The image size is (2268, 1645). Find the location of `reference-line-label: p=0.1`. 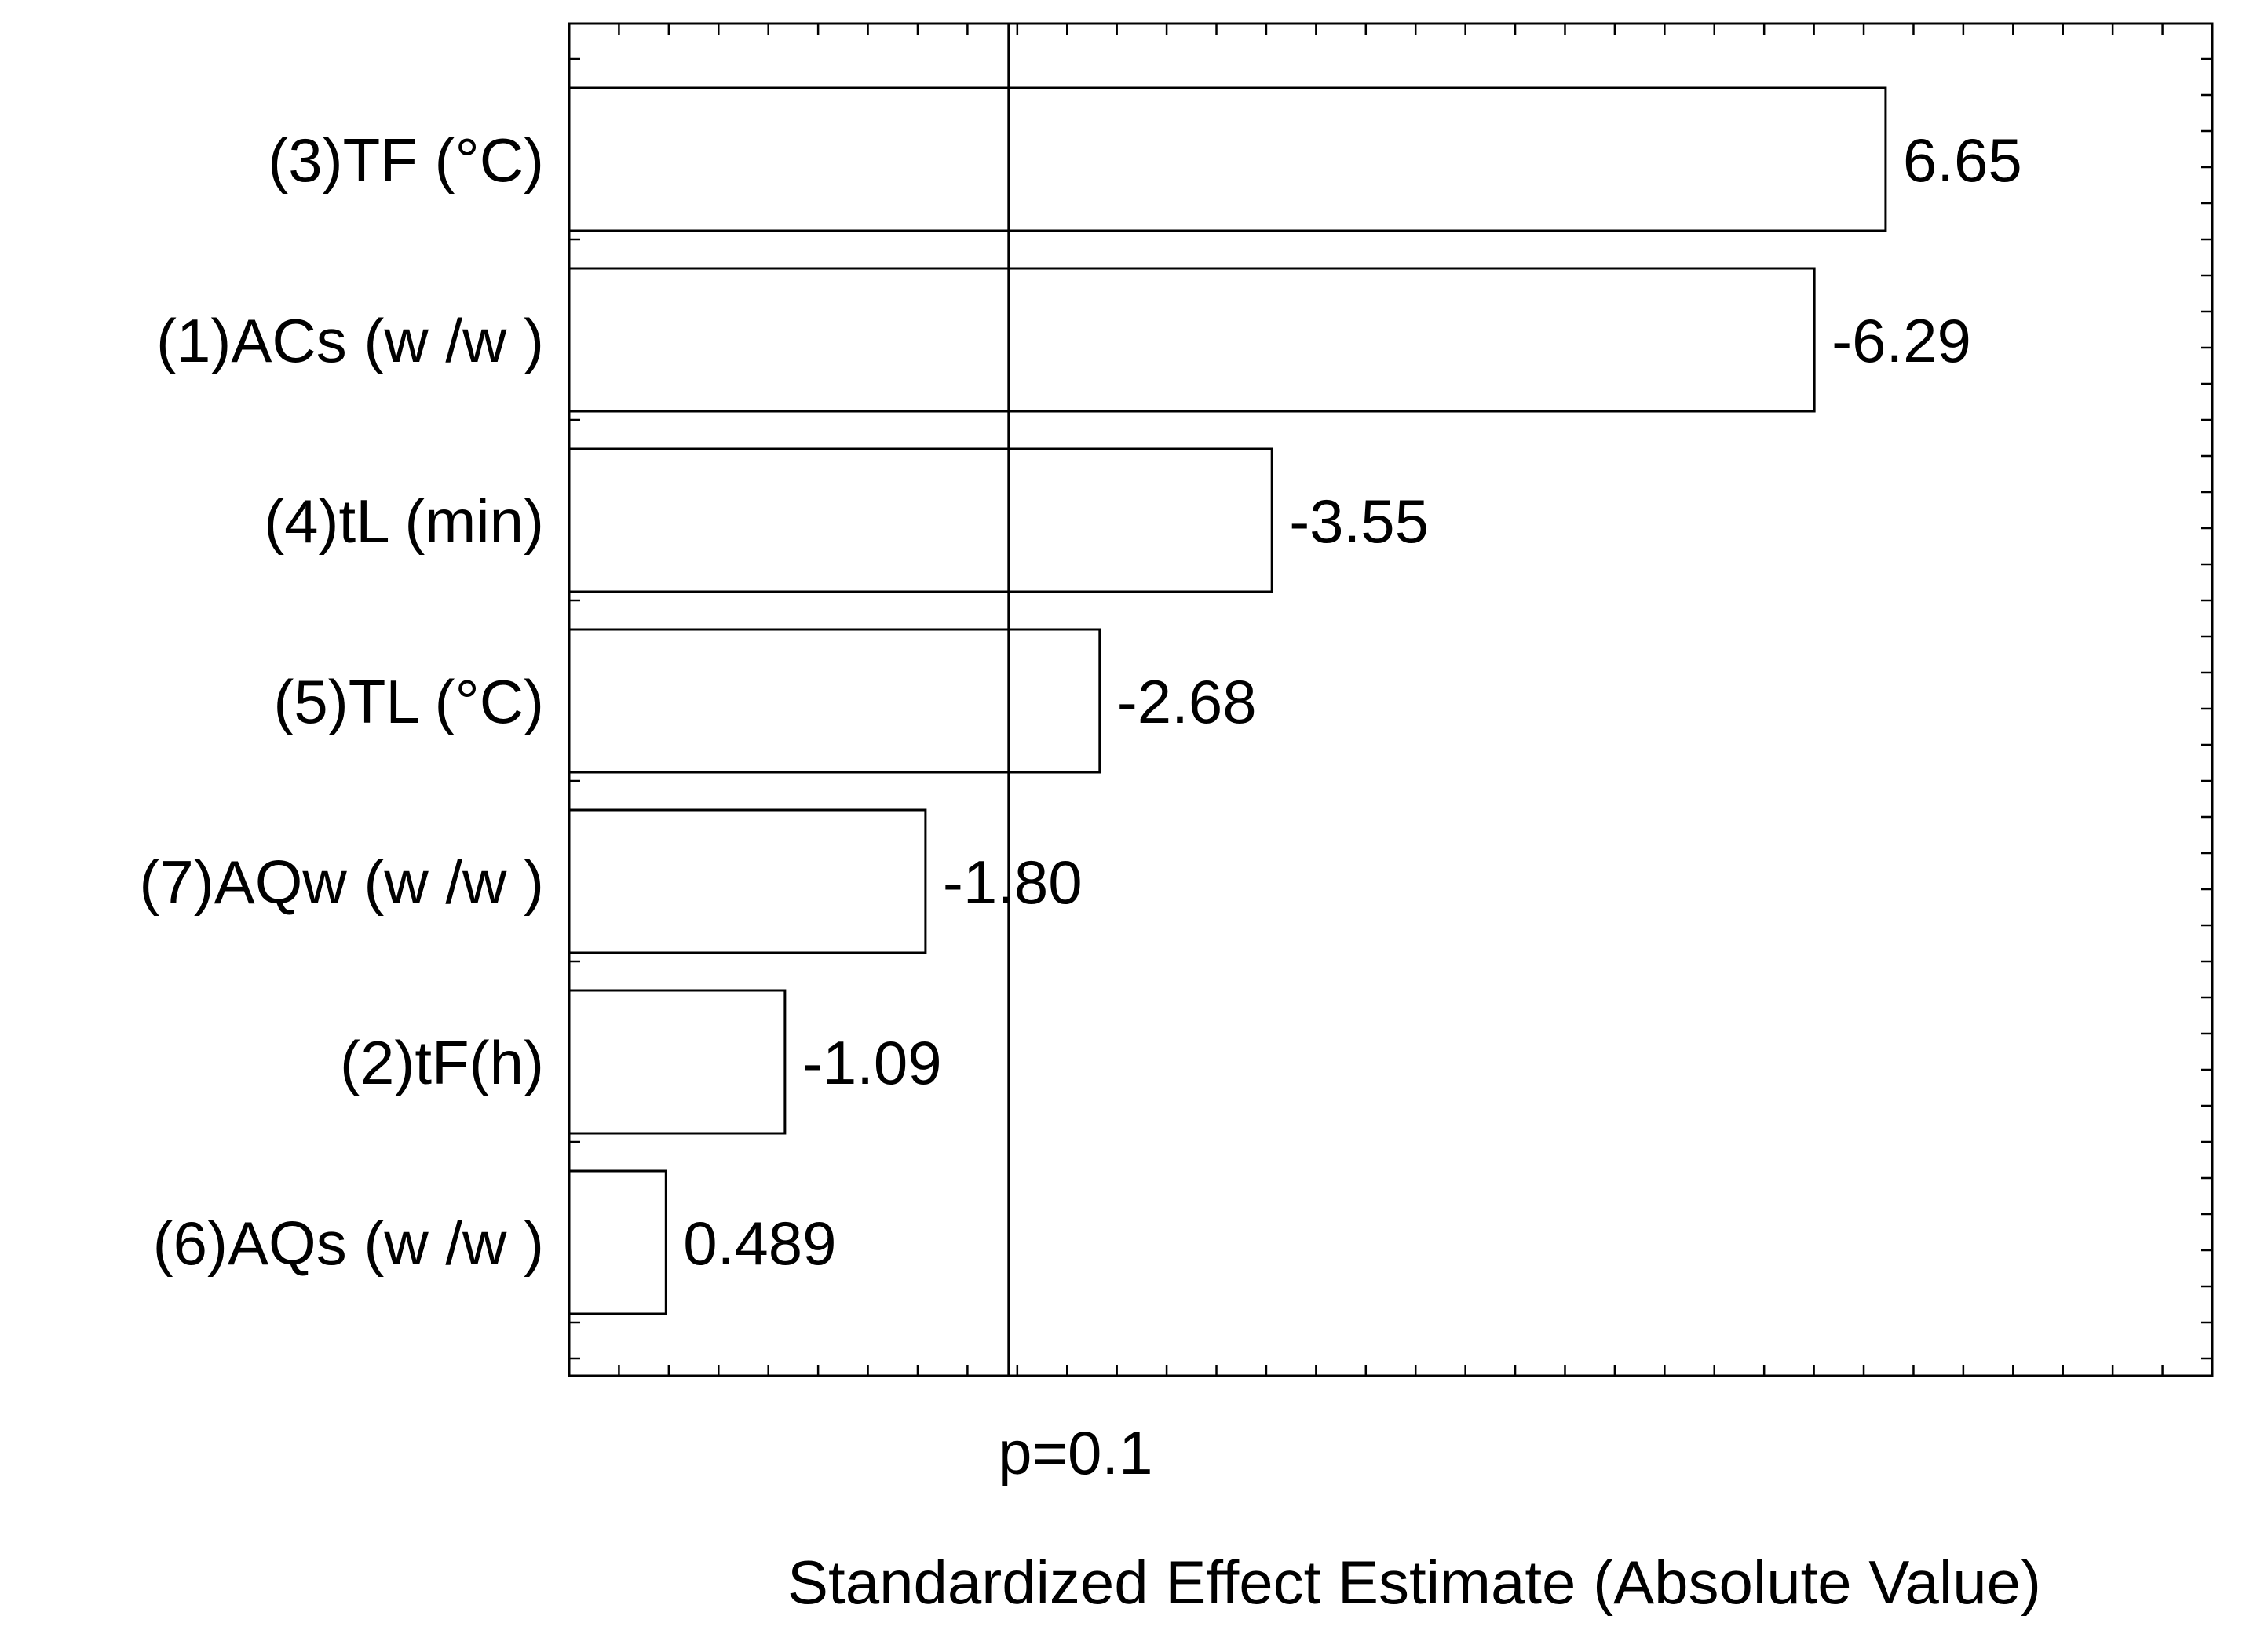

reference-line-label: p=0.1 is located at coordinates (1075, 1452).